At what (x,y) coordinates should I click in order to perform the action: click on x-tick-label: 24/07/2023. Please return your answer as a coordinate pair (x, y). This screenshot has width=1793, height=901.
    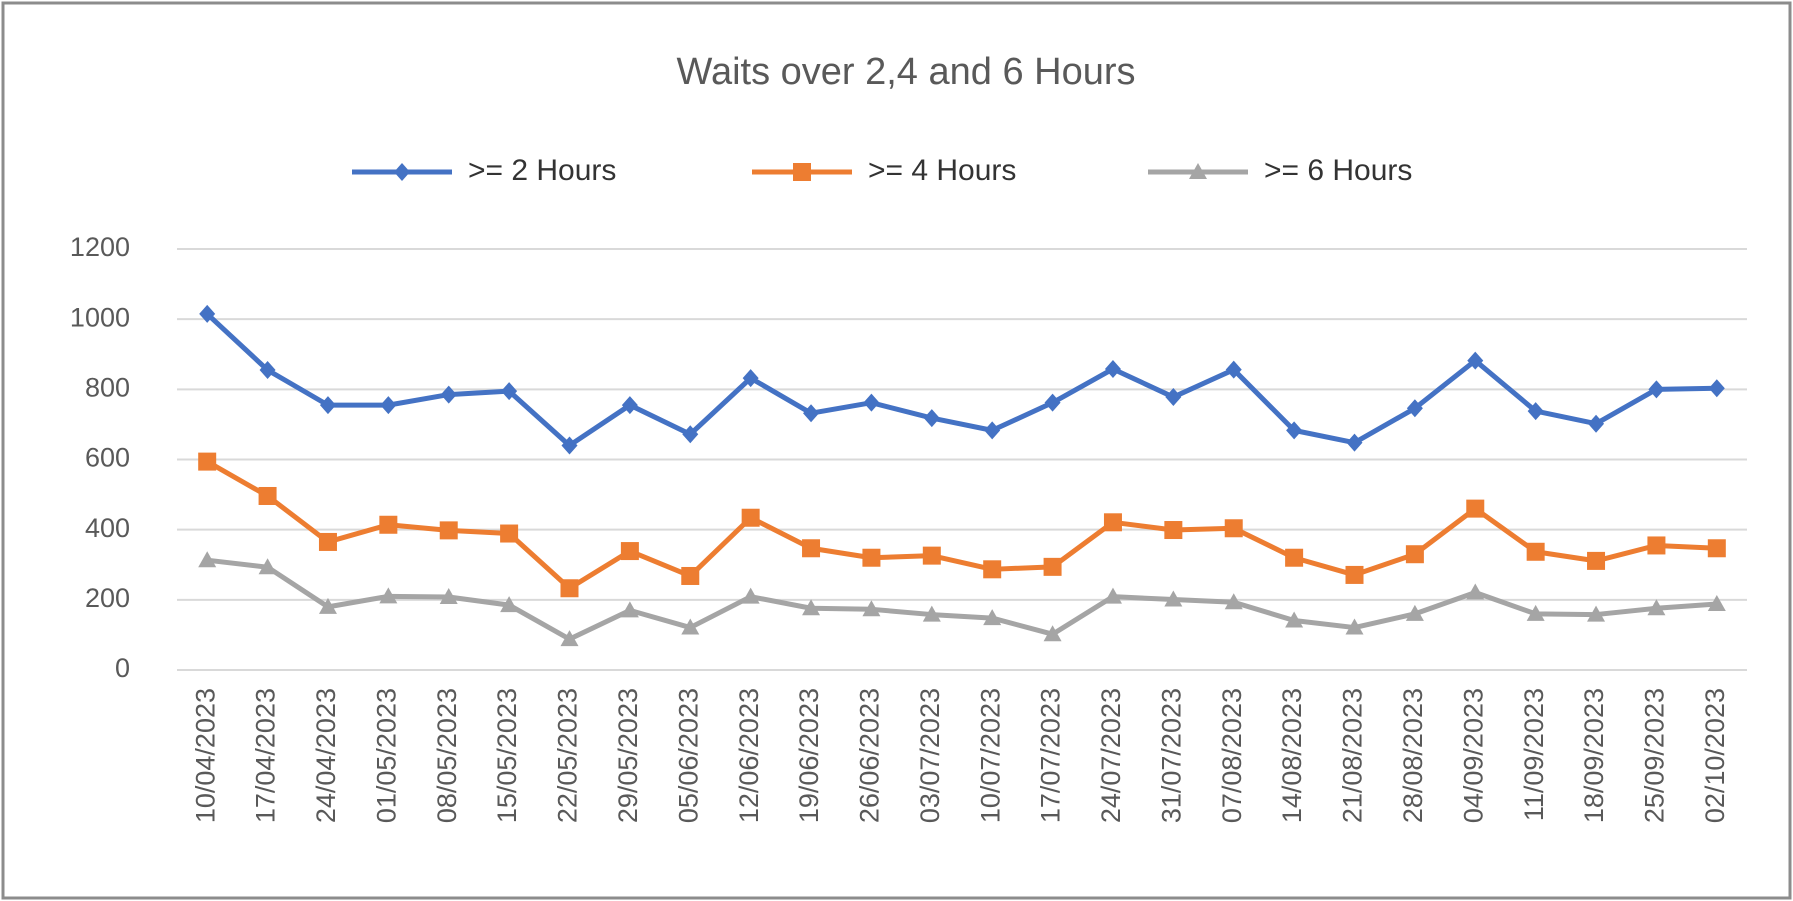
    Looking at the image, I should click on (1111, 755).